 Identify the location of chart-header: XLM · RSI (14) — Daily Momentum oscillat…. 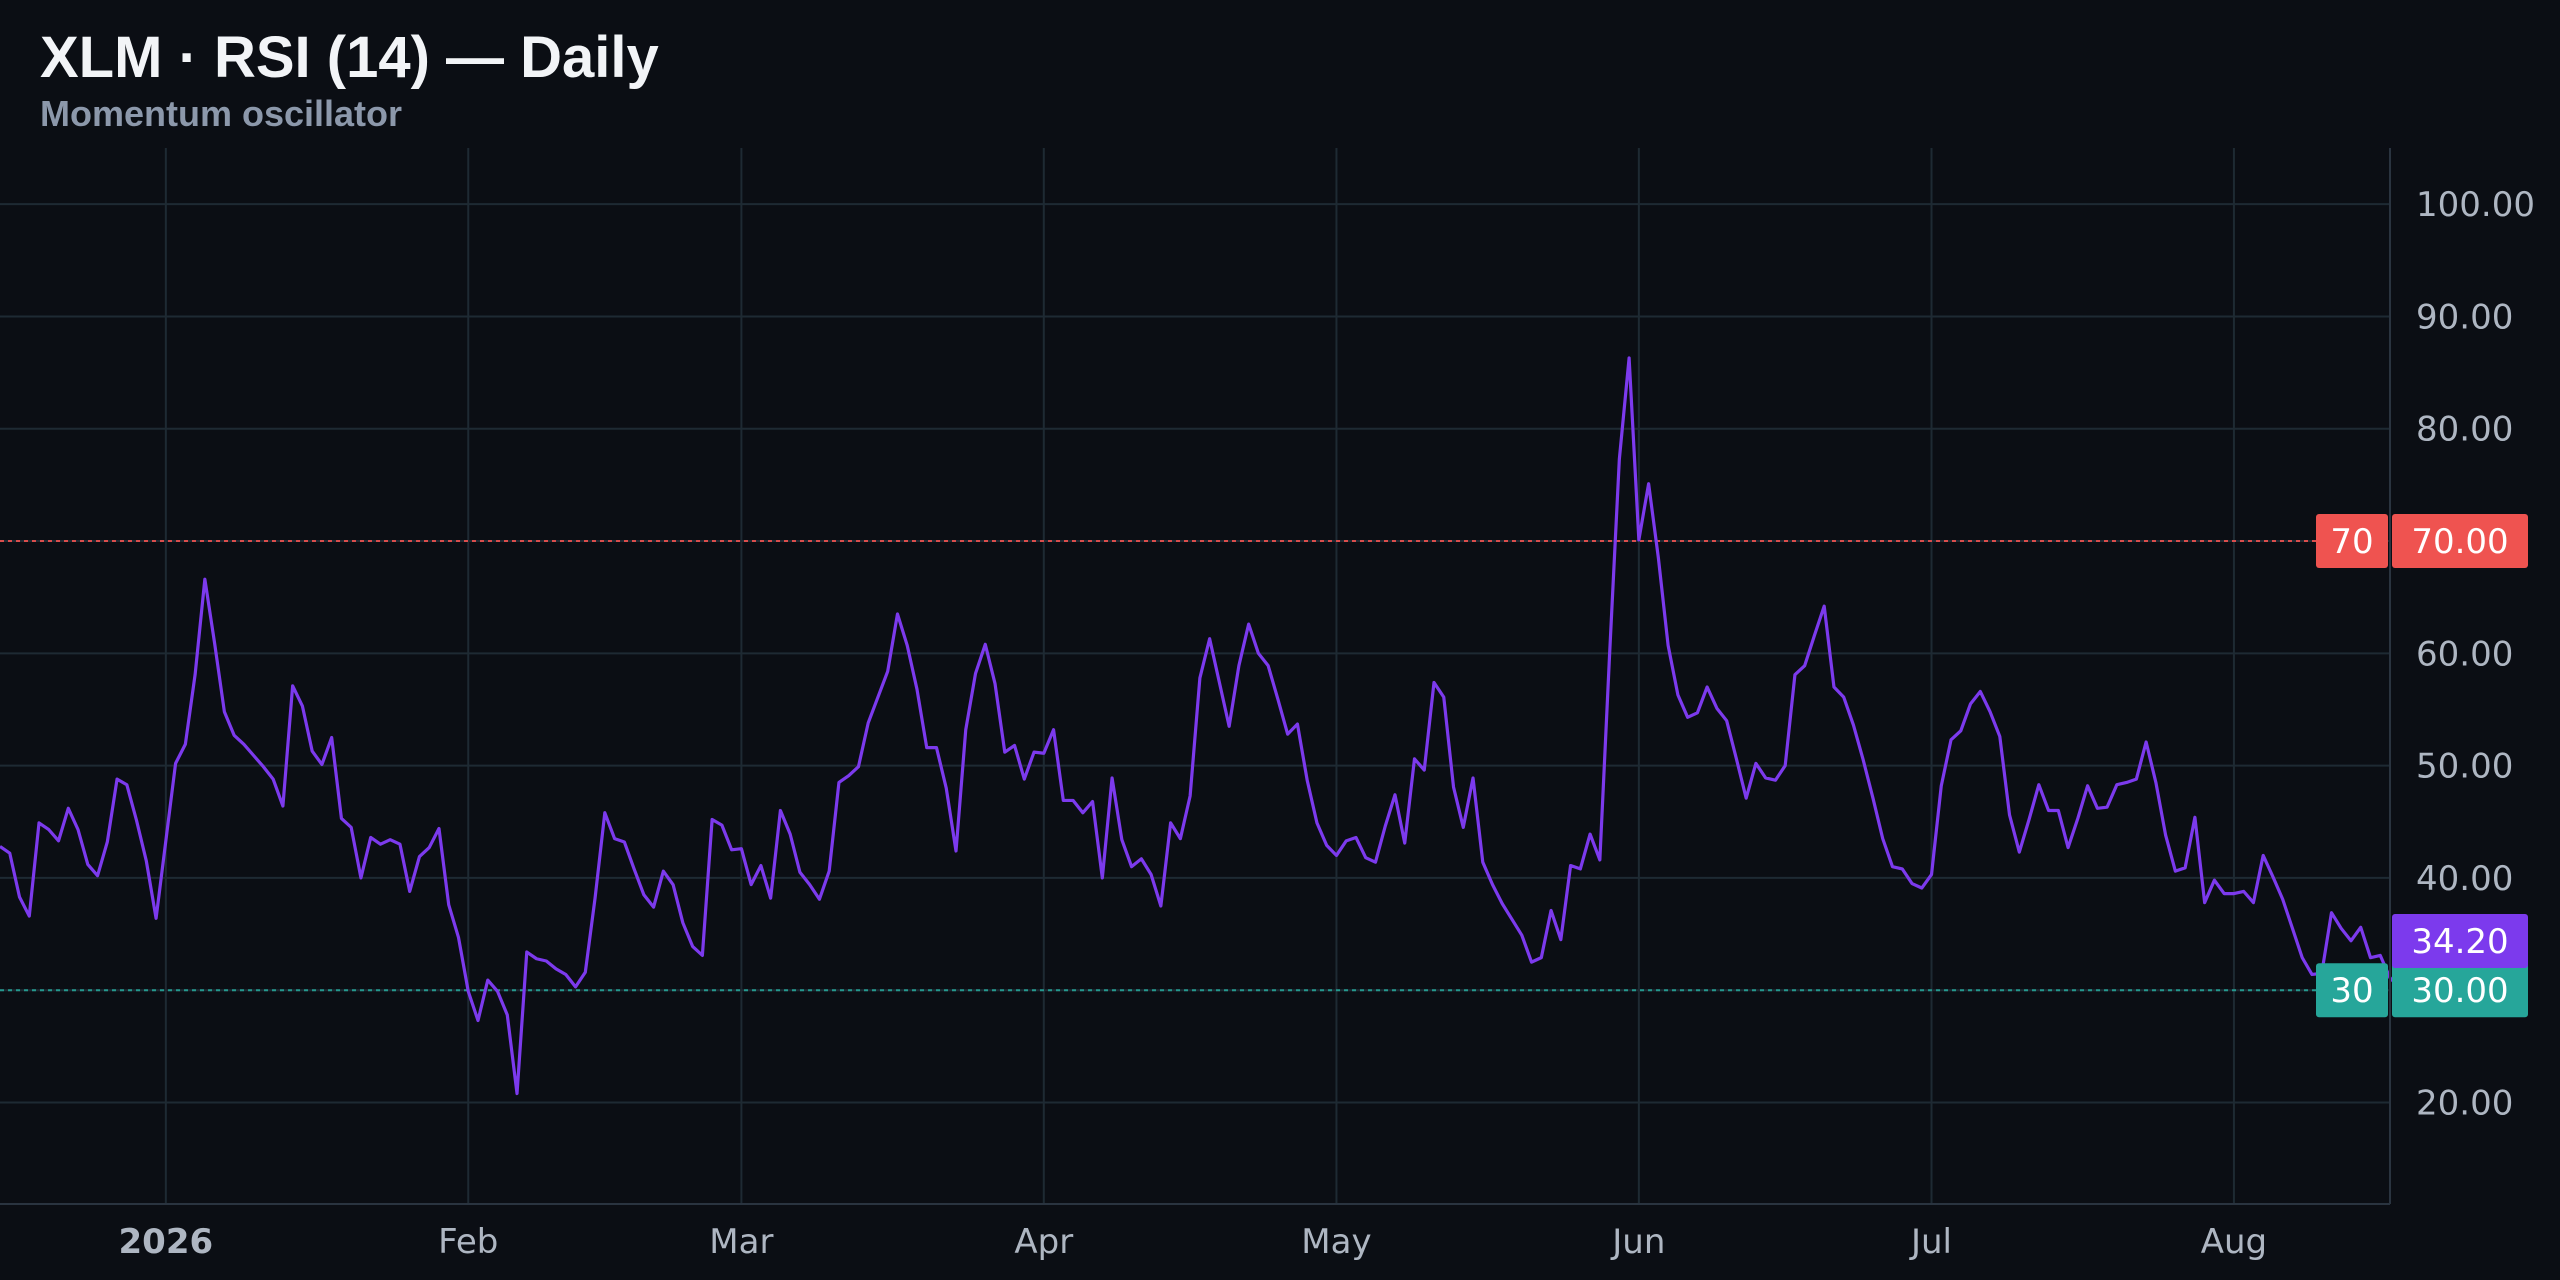
(349, 78).